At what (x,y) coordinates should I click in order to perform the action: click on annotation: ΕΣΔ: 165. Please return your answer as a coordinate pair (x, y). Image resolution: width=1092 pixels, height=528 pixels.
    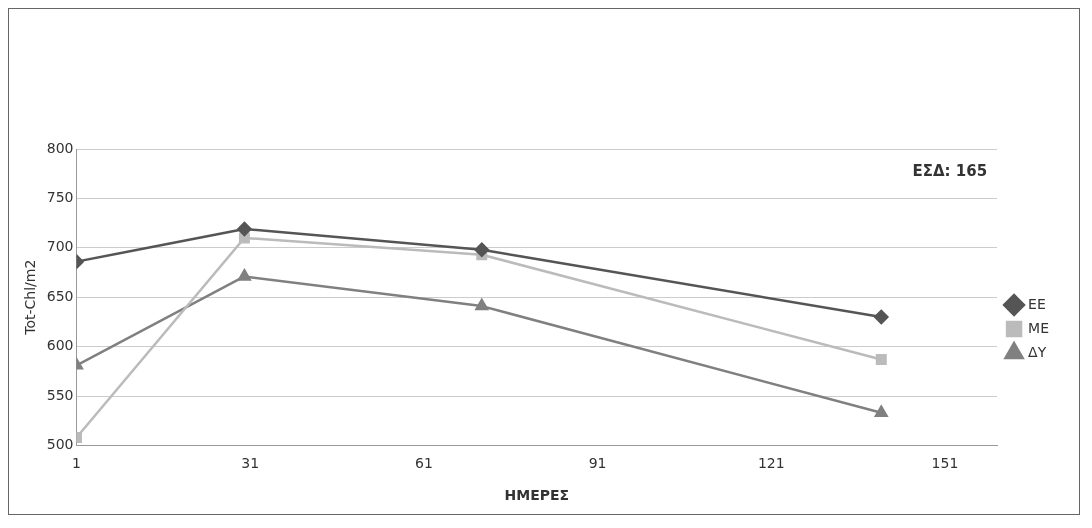
    Looking at the image, I should click on (950, 170).